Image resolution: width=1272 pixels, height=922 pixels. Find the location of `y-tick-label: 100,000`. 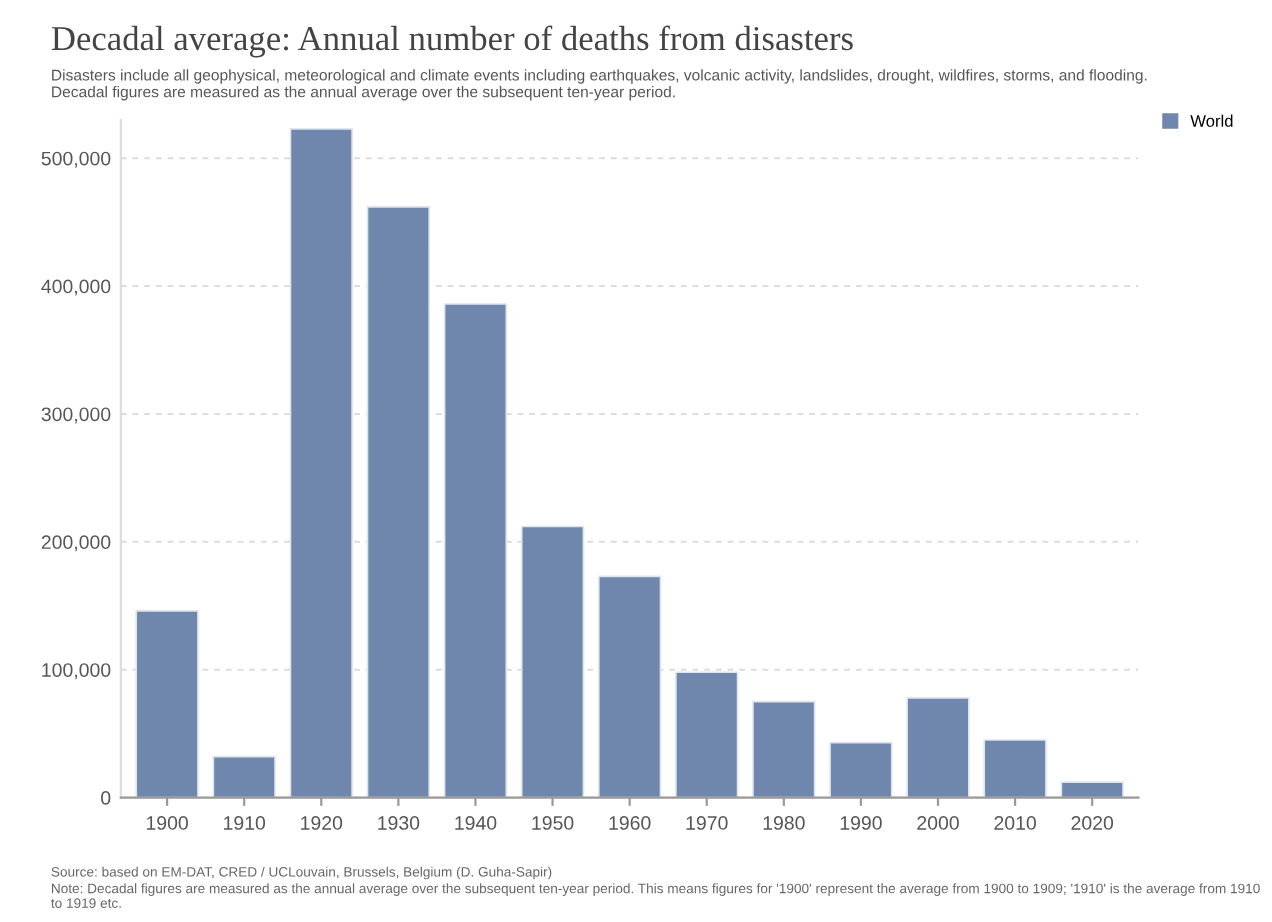

y-tick-label: 100,000 is located at coordinates (76, 671).